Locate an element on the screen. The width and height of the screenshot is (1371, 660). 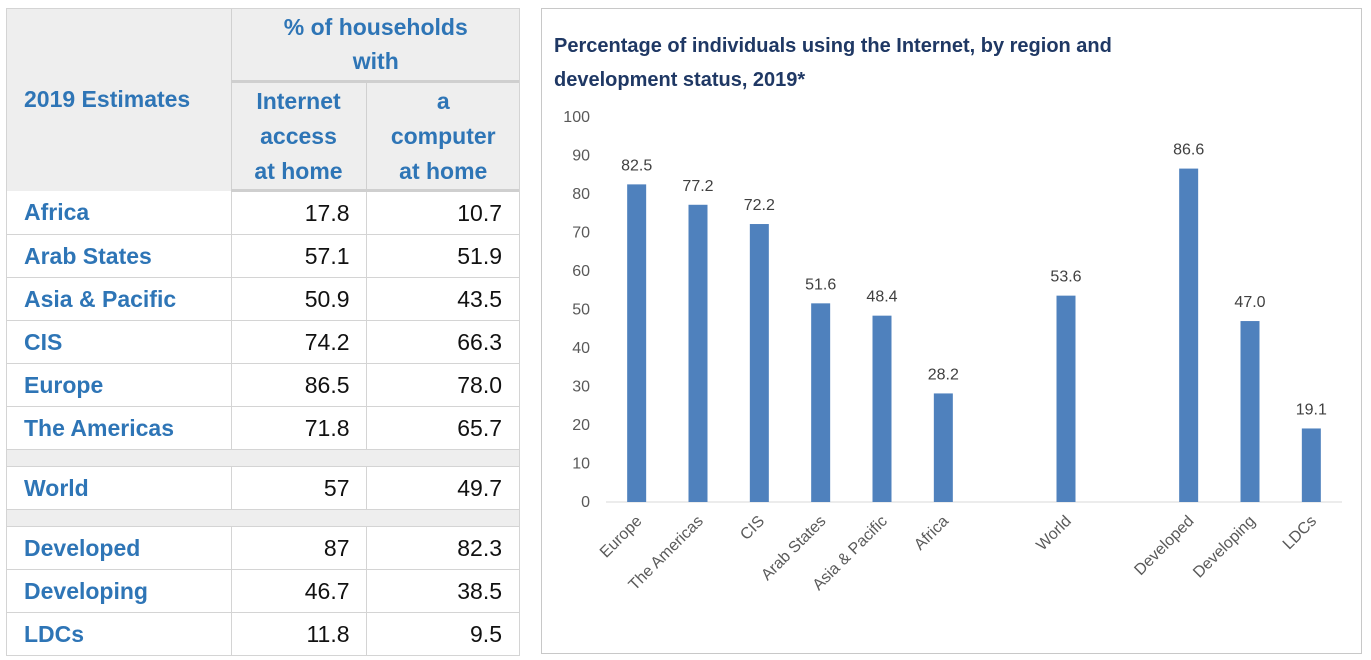
y-tick-label: 60 is located at coordinates (581, 271).